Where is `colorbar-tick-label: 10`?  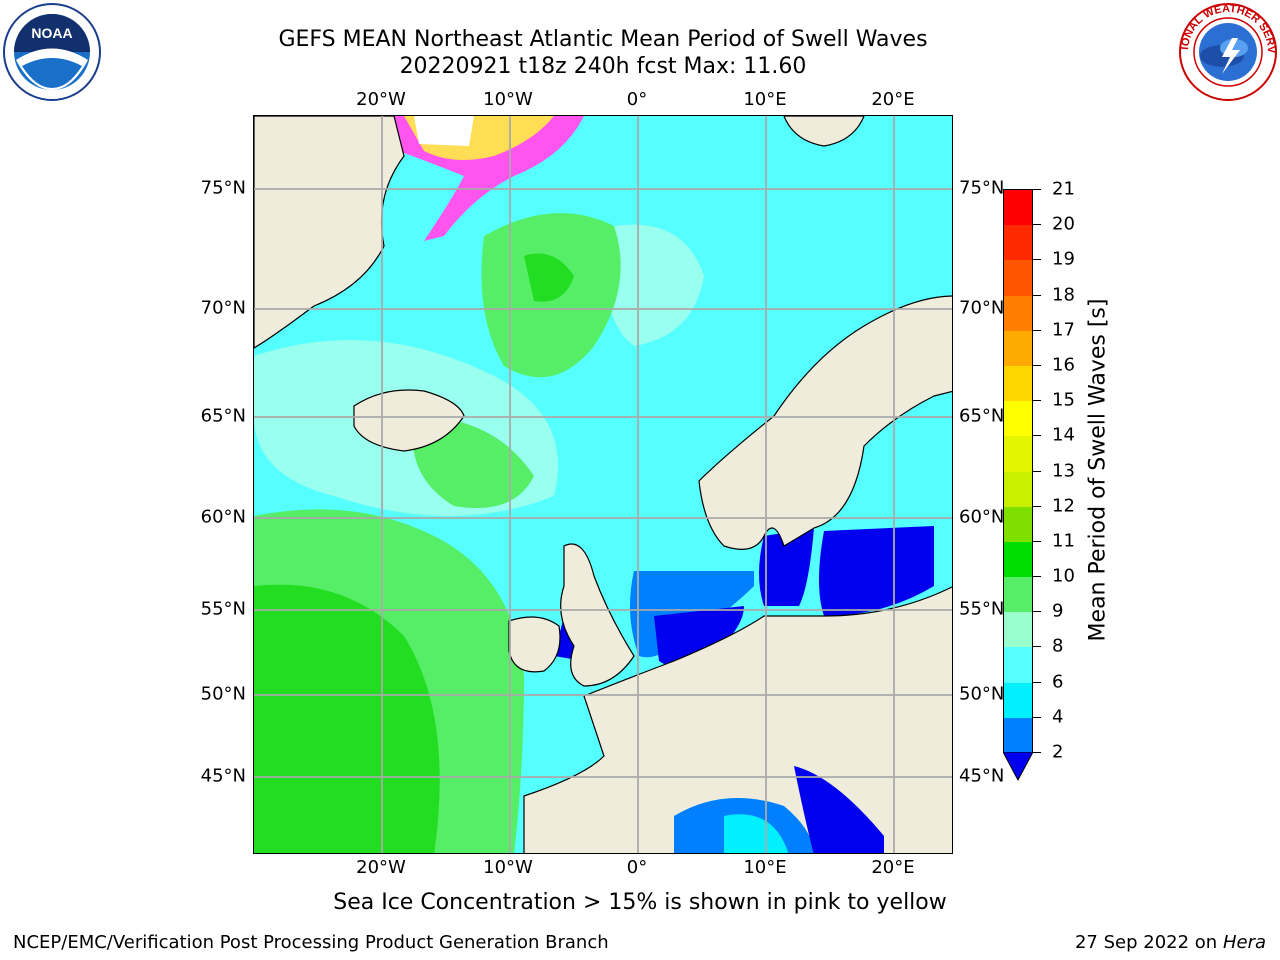 colorbar-tick-label: 10 is located at coordinates (1063, 576).